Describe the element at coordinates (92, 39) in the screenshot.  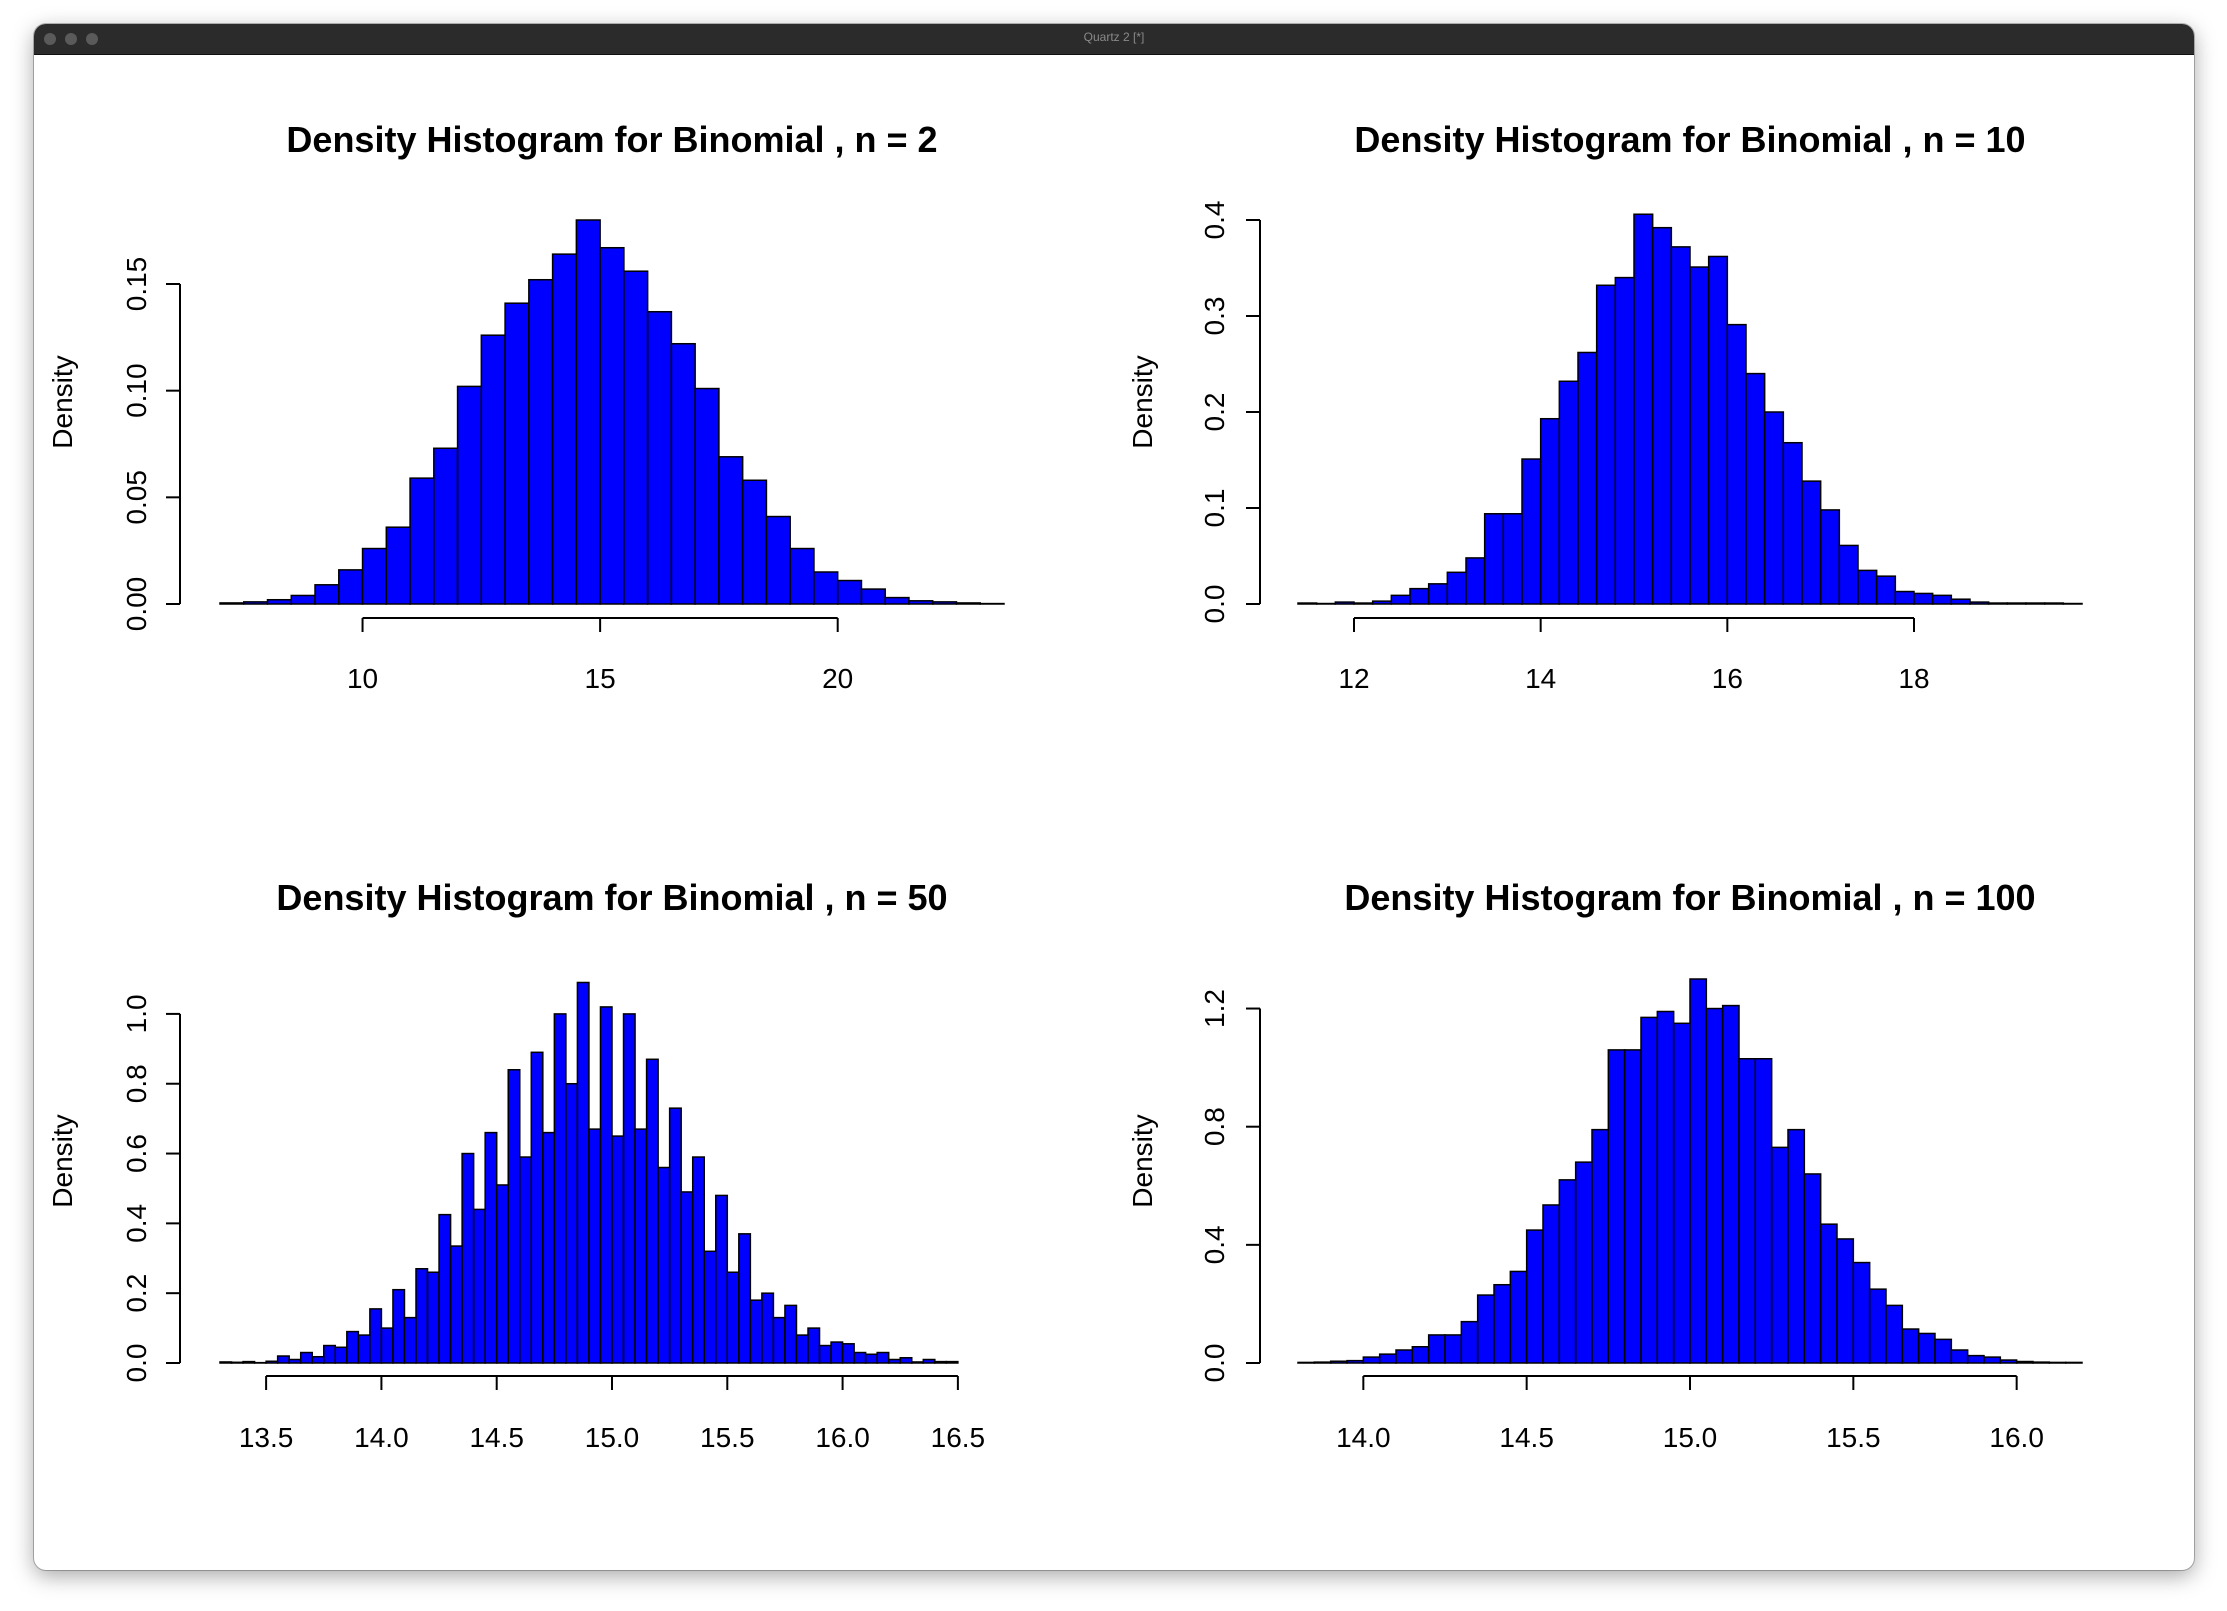
I see `zoom-window-button` at that location.